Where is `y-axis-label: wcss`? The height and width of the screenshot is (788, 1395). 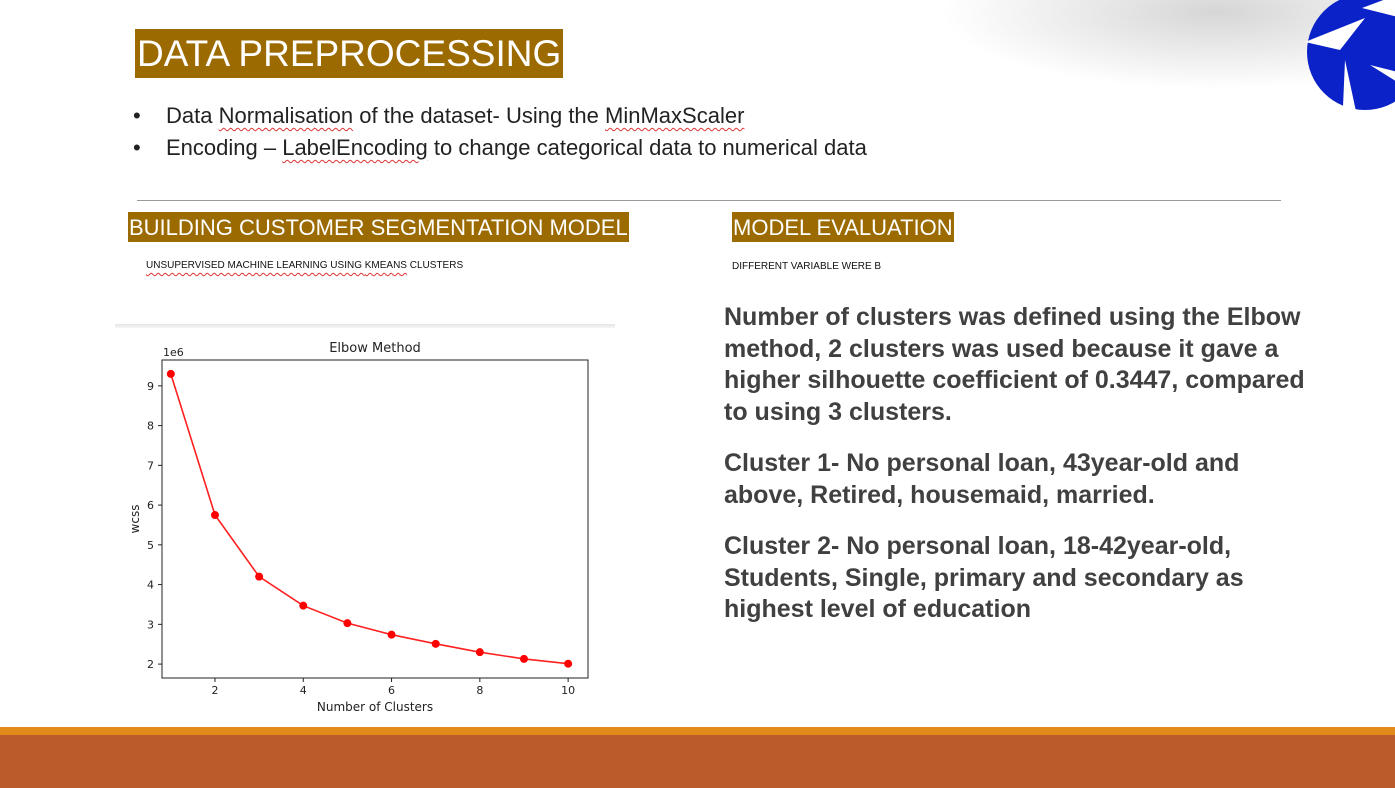
y-axis-label: wcss is located at coordinates (135, 519).